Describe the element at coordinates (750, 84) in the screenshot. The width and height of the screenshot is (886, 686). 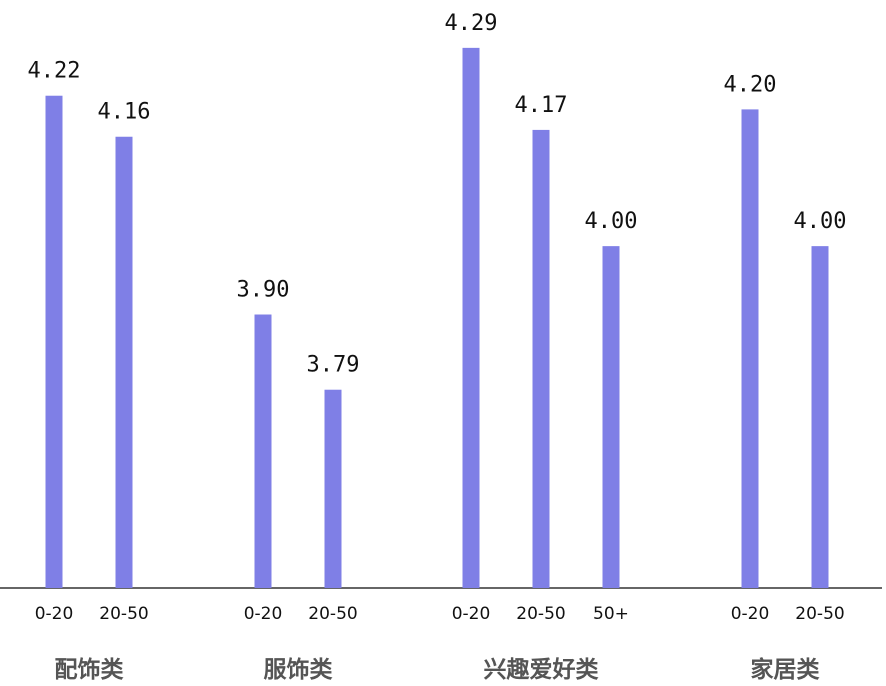
I see `data-label: 4.20` at that location.